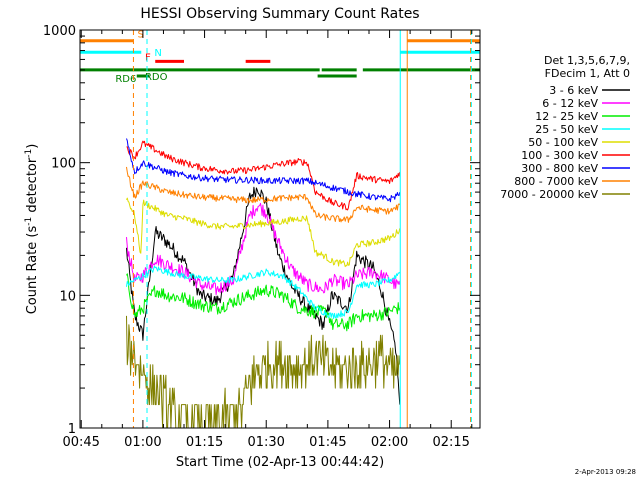 The width and height of the screenshot is (640, 484). Describe the element at coordinates (563, 142) in the screenshot. I see `legend-label: 50 - 100 keV` at that location.